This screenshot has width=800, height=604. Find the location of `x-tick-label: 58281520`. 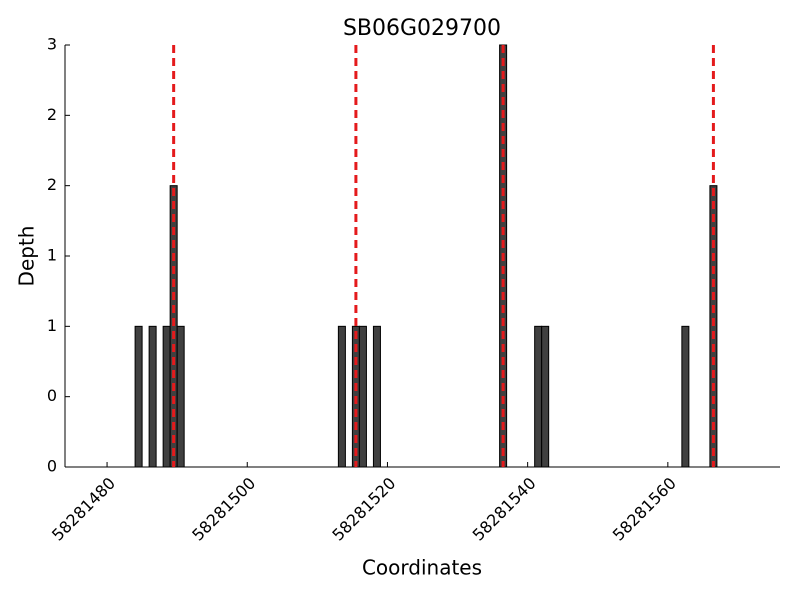

x-tick-label: 58281520 is located at coordinates (363, 509).